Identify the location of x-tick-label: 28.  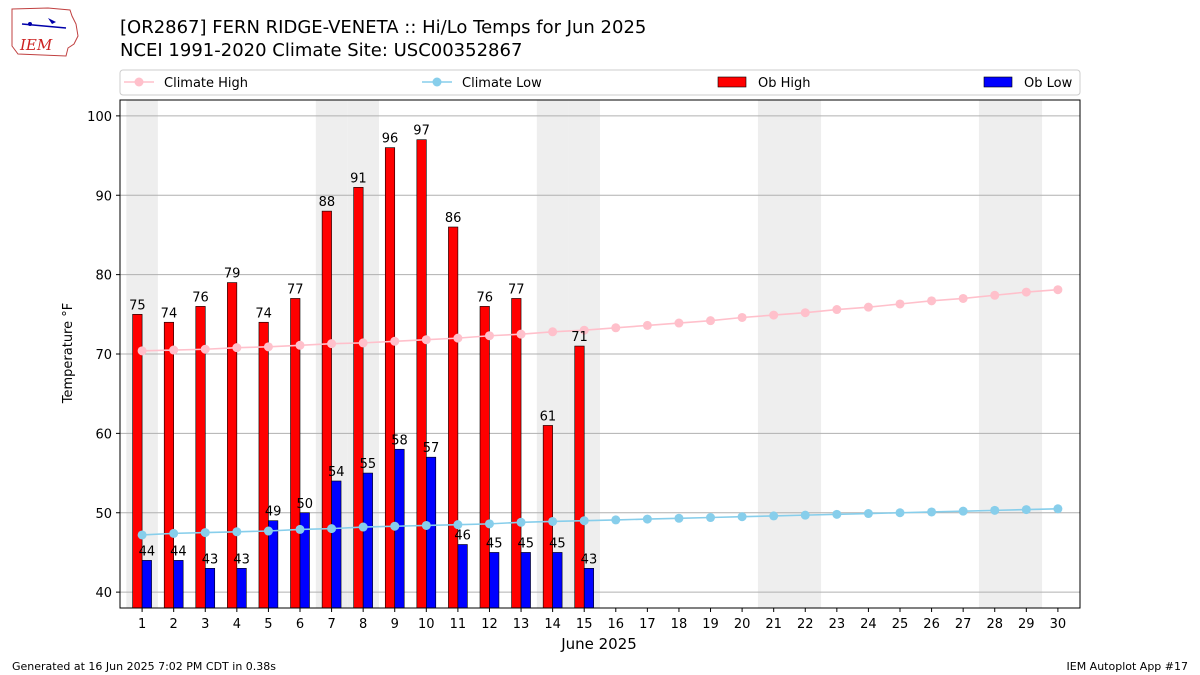
(994, 624).